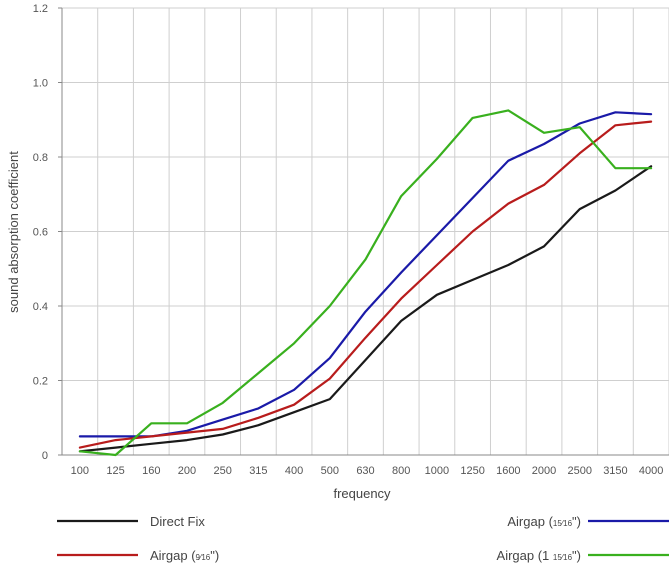 The image size is (669, 569). I want to click on x-tick-label: 1600, so click(508, 471).